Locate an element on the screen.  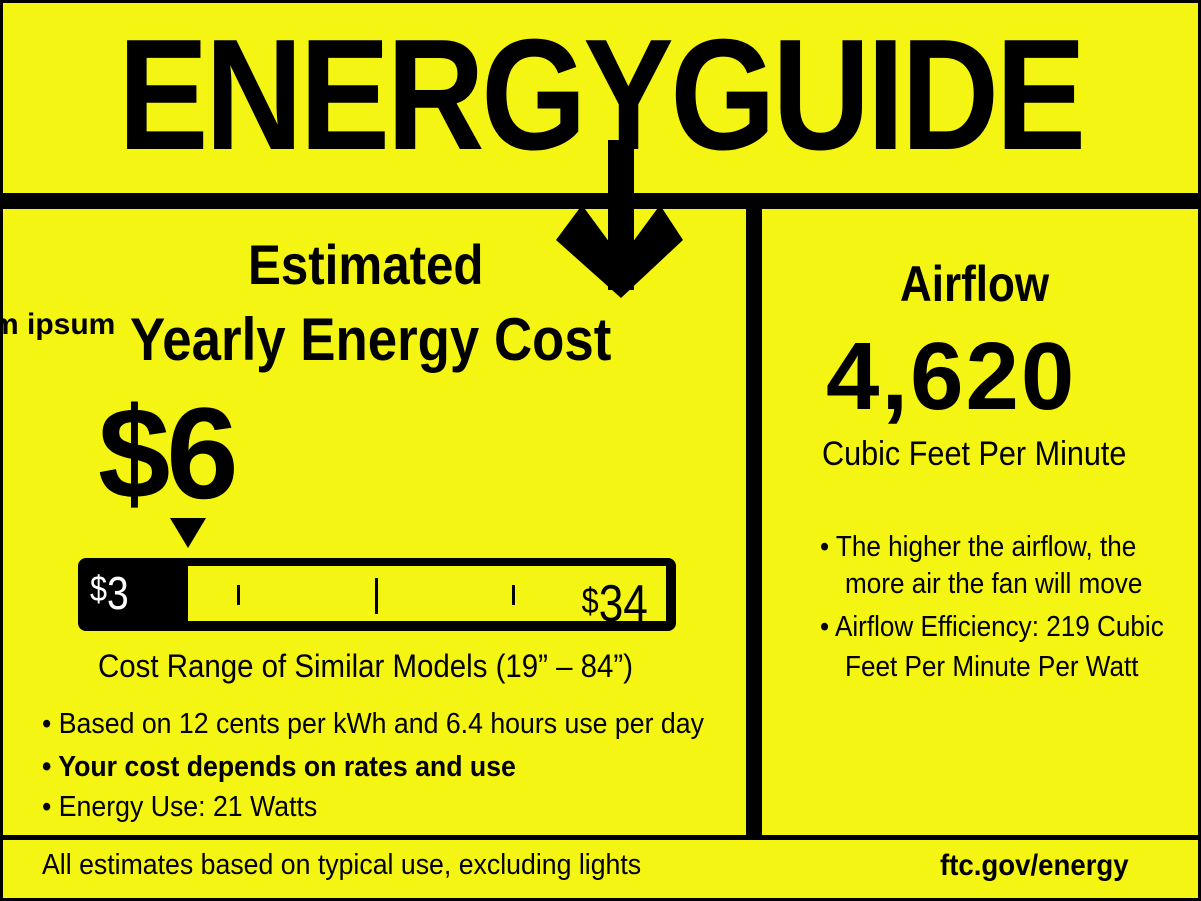
airflow-bullet-1-cont: more air the fan will move is located at coordinates (994, 584).